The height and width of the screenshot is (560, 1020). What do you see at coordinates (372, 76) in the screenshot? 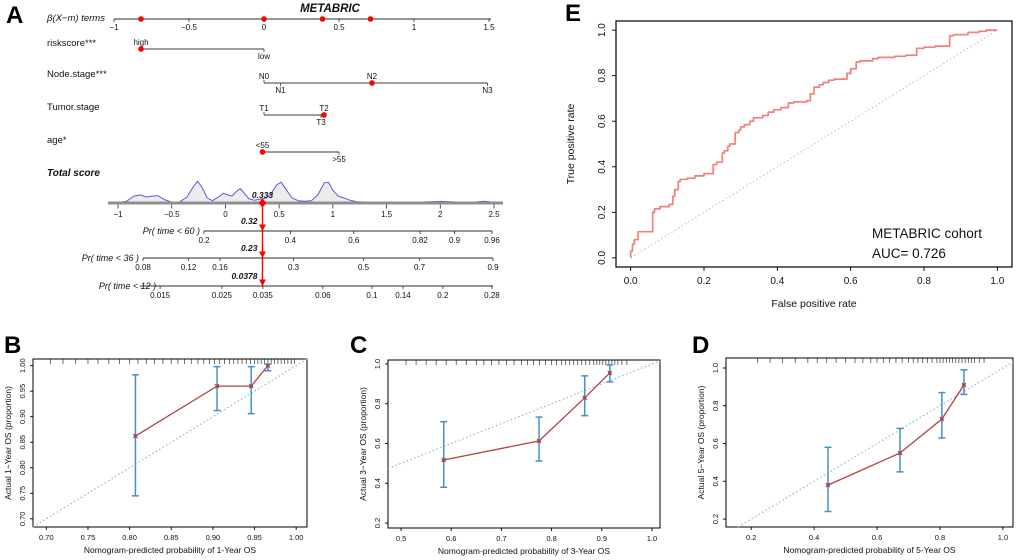
I see `category-label: N2` at bounding box center [372, 76].